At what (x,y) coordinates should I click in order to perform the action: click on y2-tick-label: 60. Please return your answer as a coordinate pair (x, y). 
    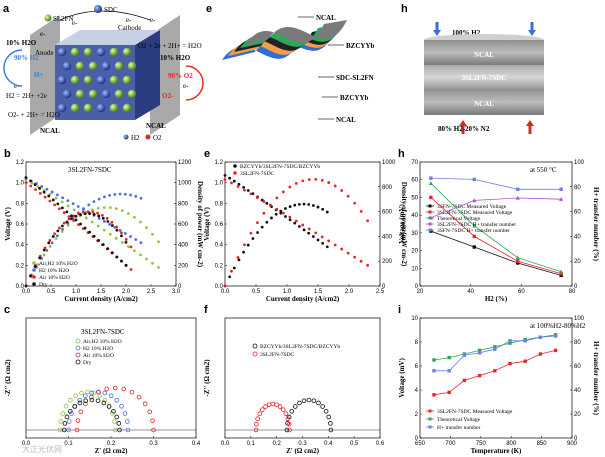
    Looking at the image, I should click on (577, 213).